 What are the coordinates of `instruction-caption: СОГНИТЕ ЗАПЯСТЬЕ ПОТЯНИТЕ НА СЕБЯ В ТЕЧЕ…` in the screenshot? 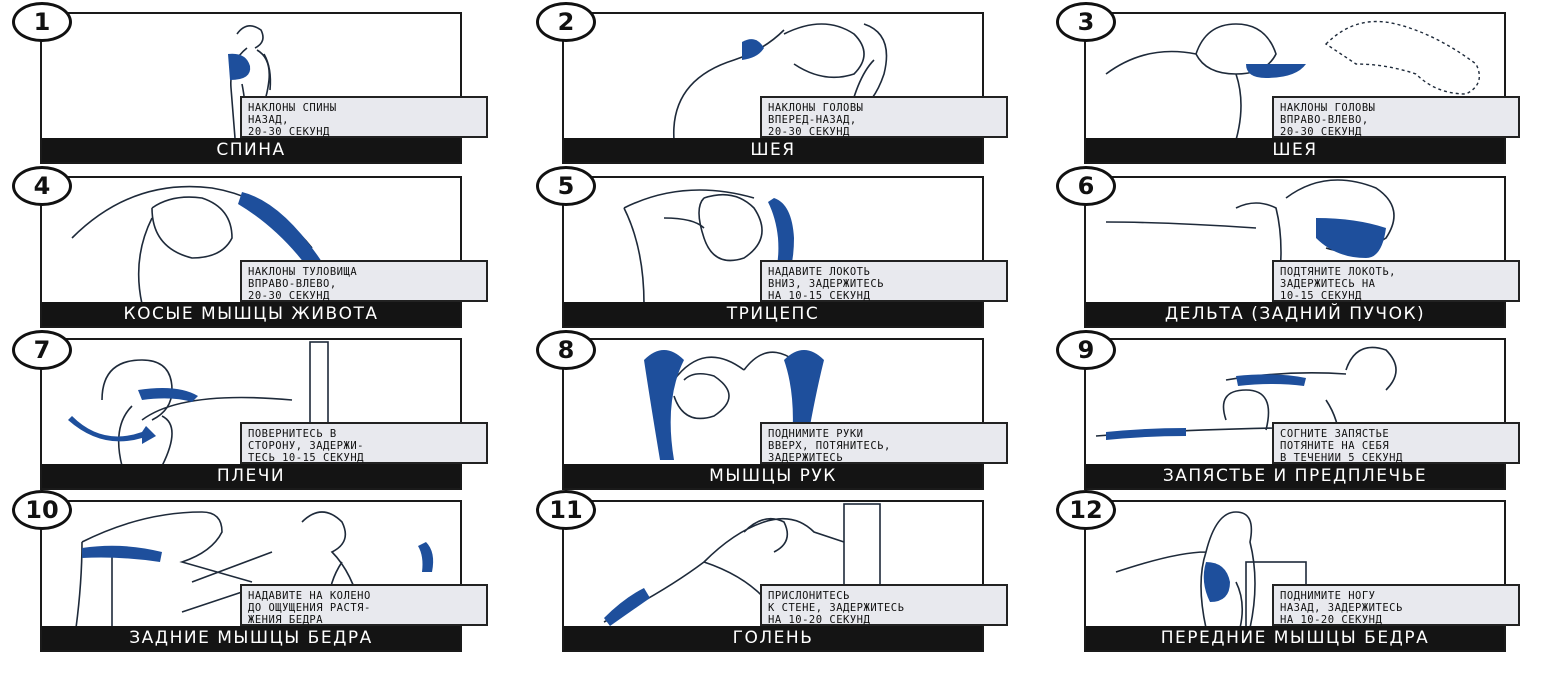 It's located at (1396, 443).